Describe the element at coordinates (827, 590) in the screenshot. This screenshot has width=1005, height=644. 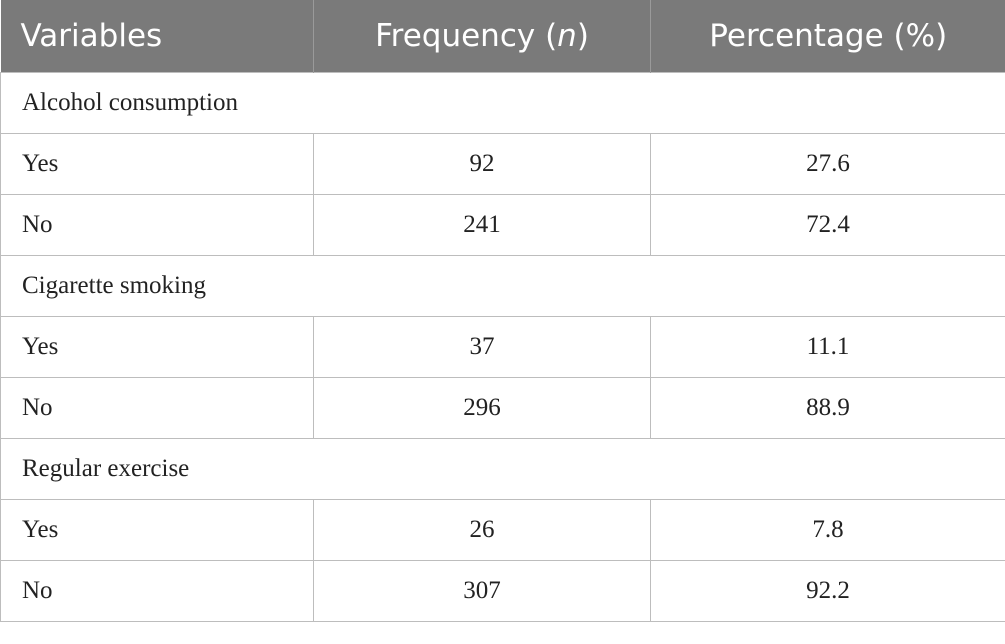
I see `row-percentage: 92.2` at that location.